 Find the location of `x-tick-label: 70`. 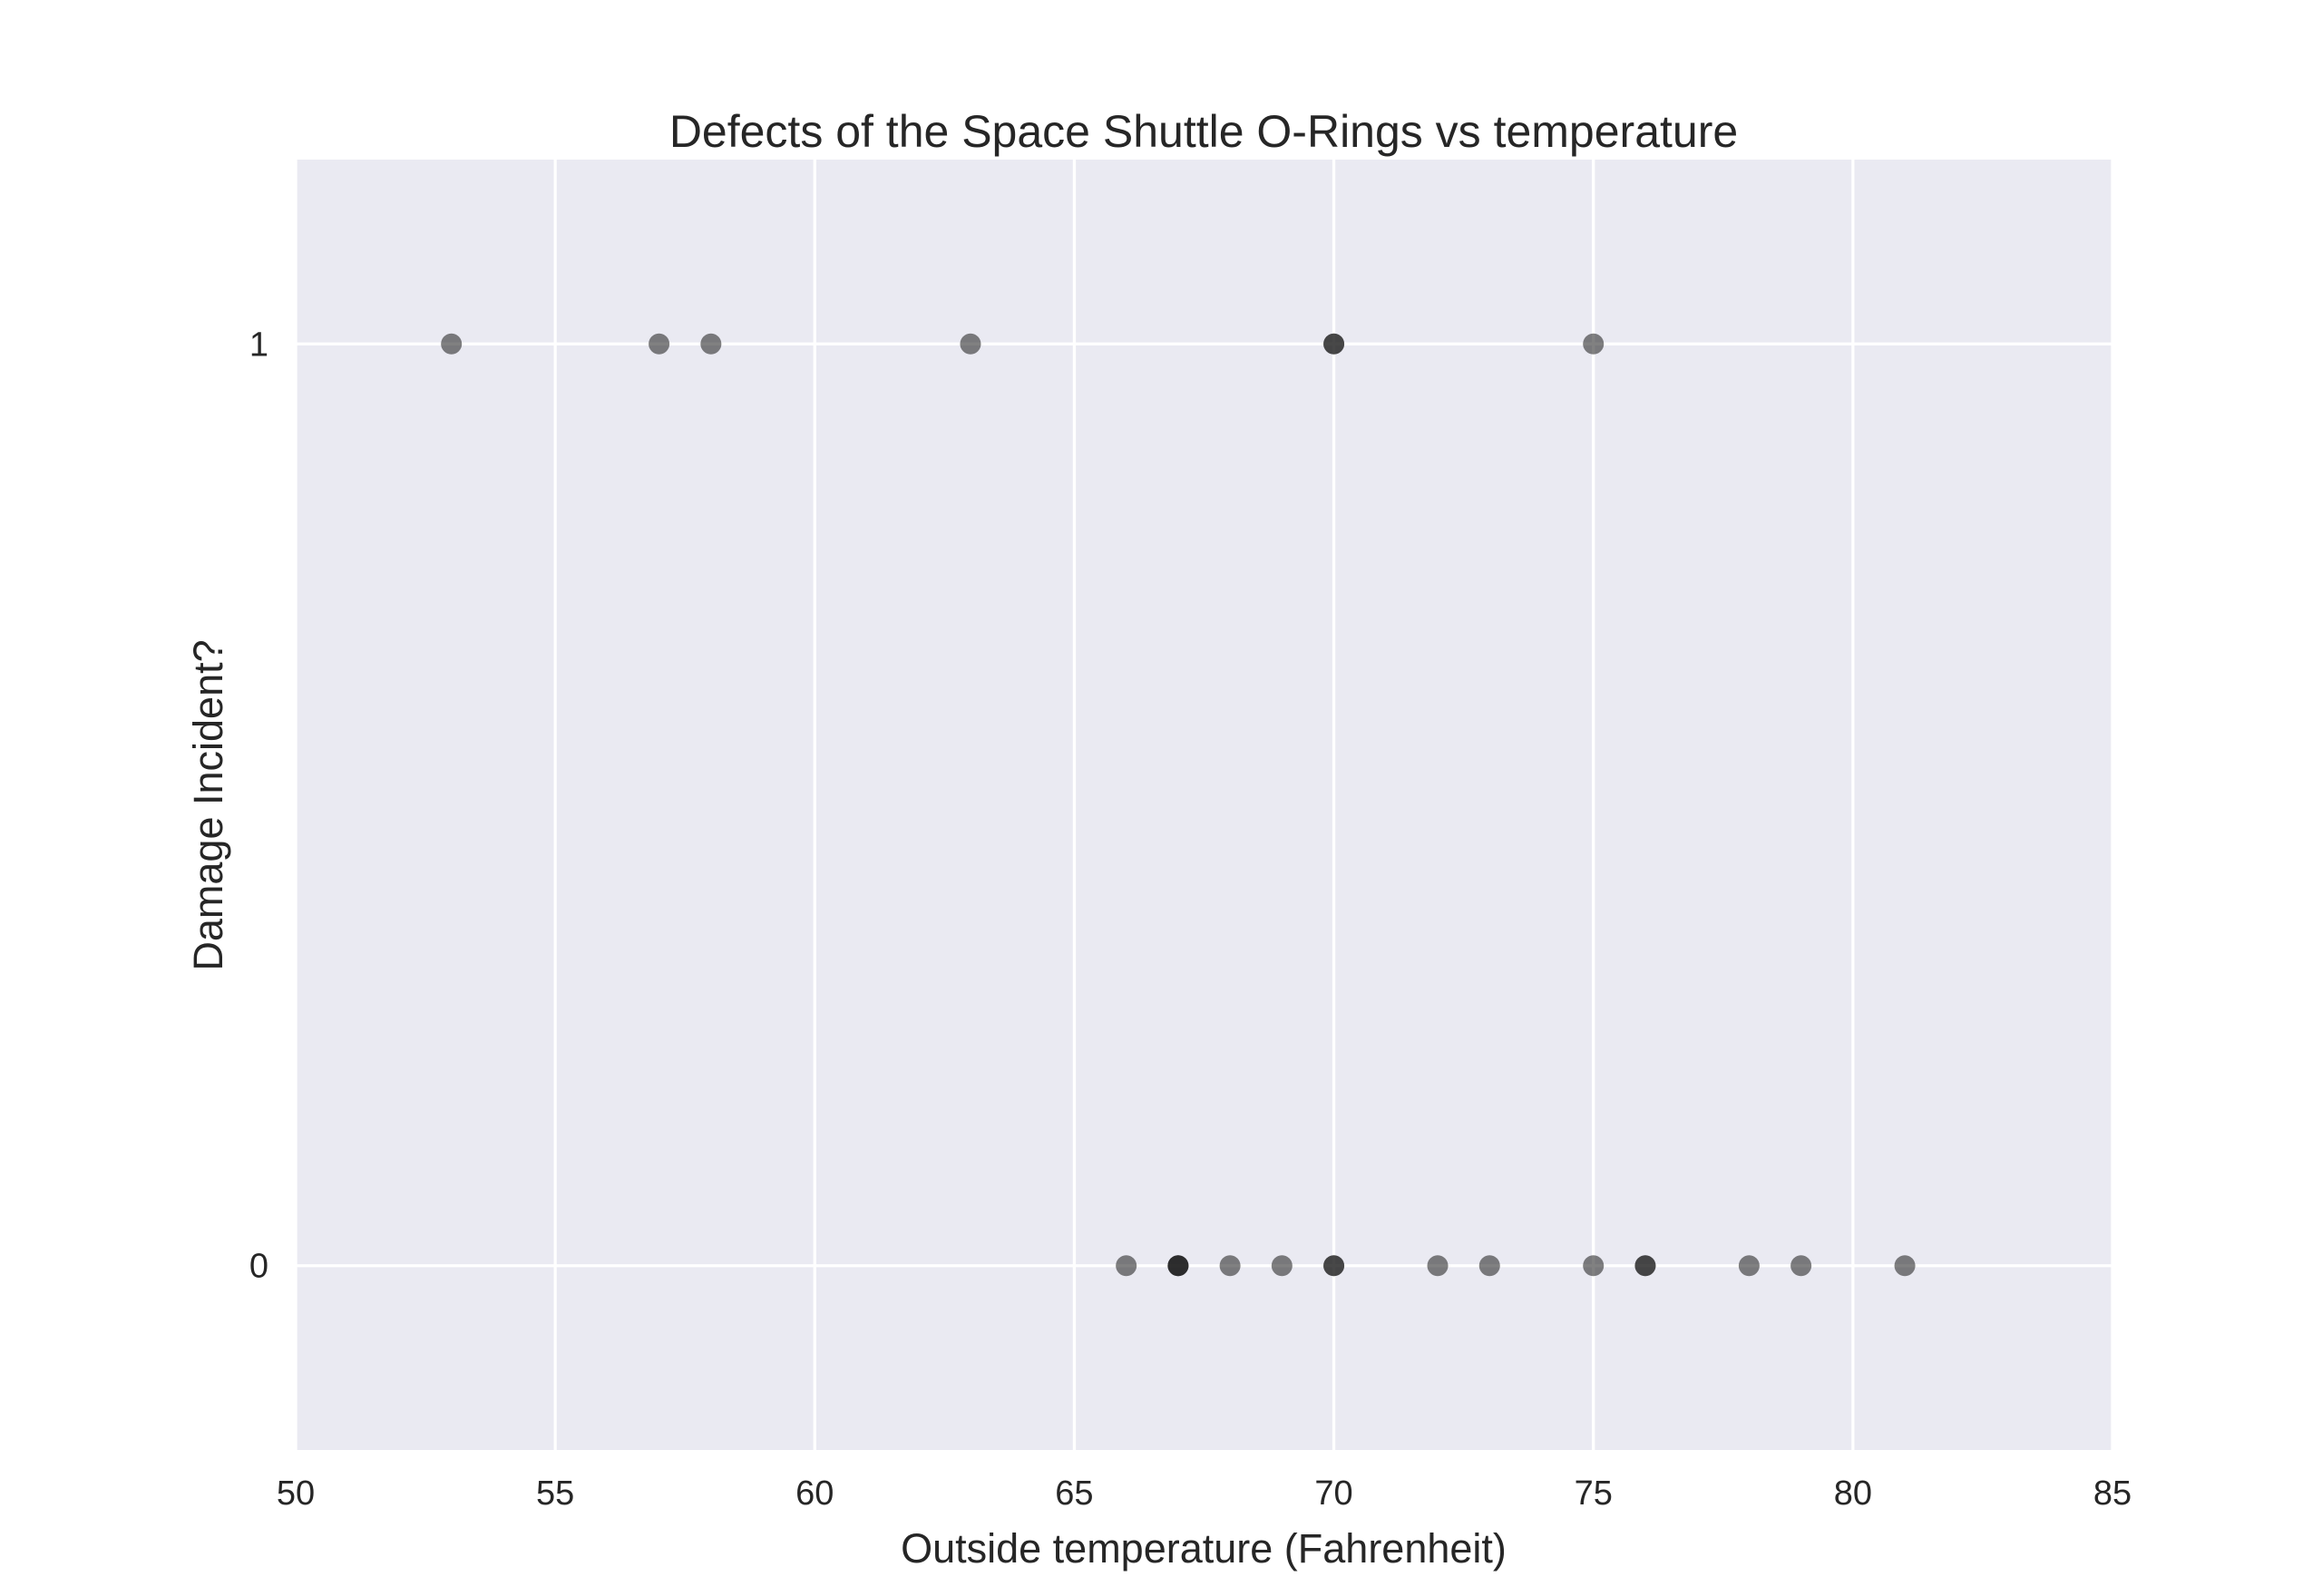

x-tick-label: 70 is located at coordinates (1333, 1493).